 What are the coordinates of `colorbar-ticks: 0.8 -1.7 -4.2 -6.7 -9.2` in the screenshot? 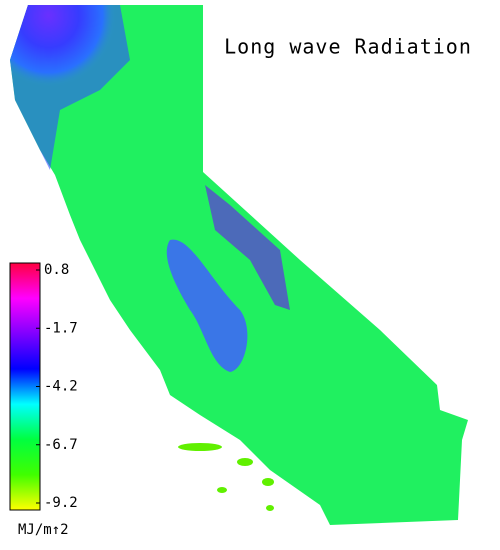 It's located at (57, 386).